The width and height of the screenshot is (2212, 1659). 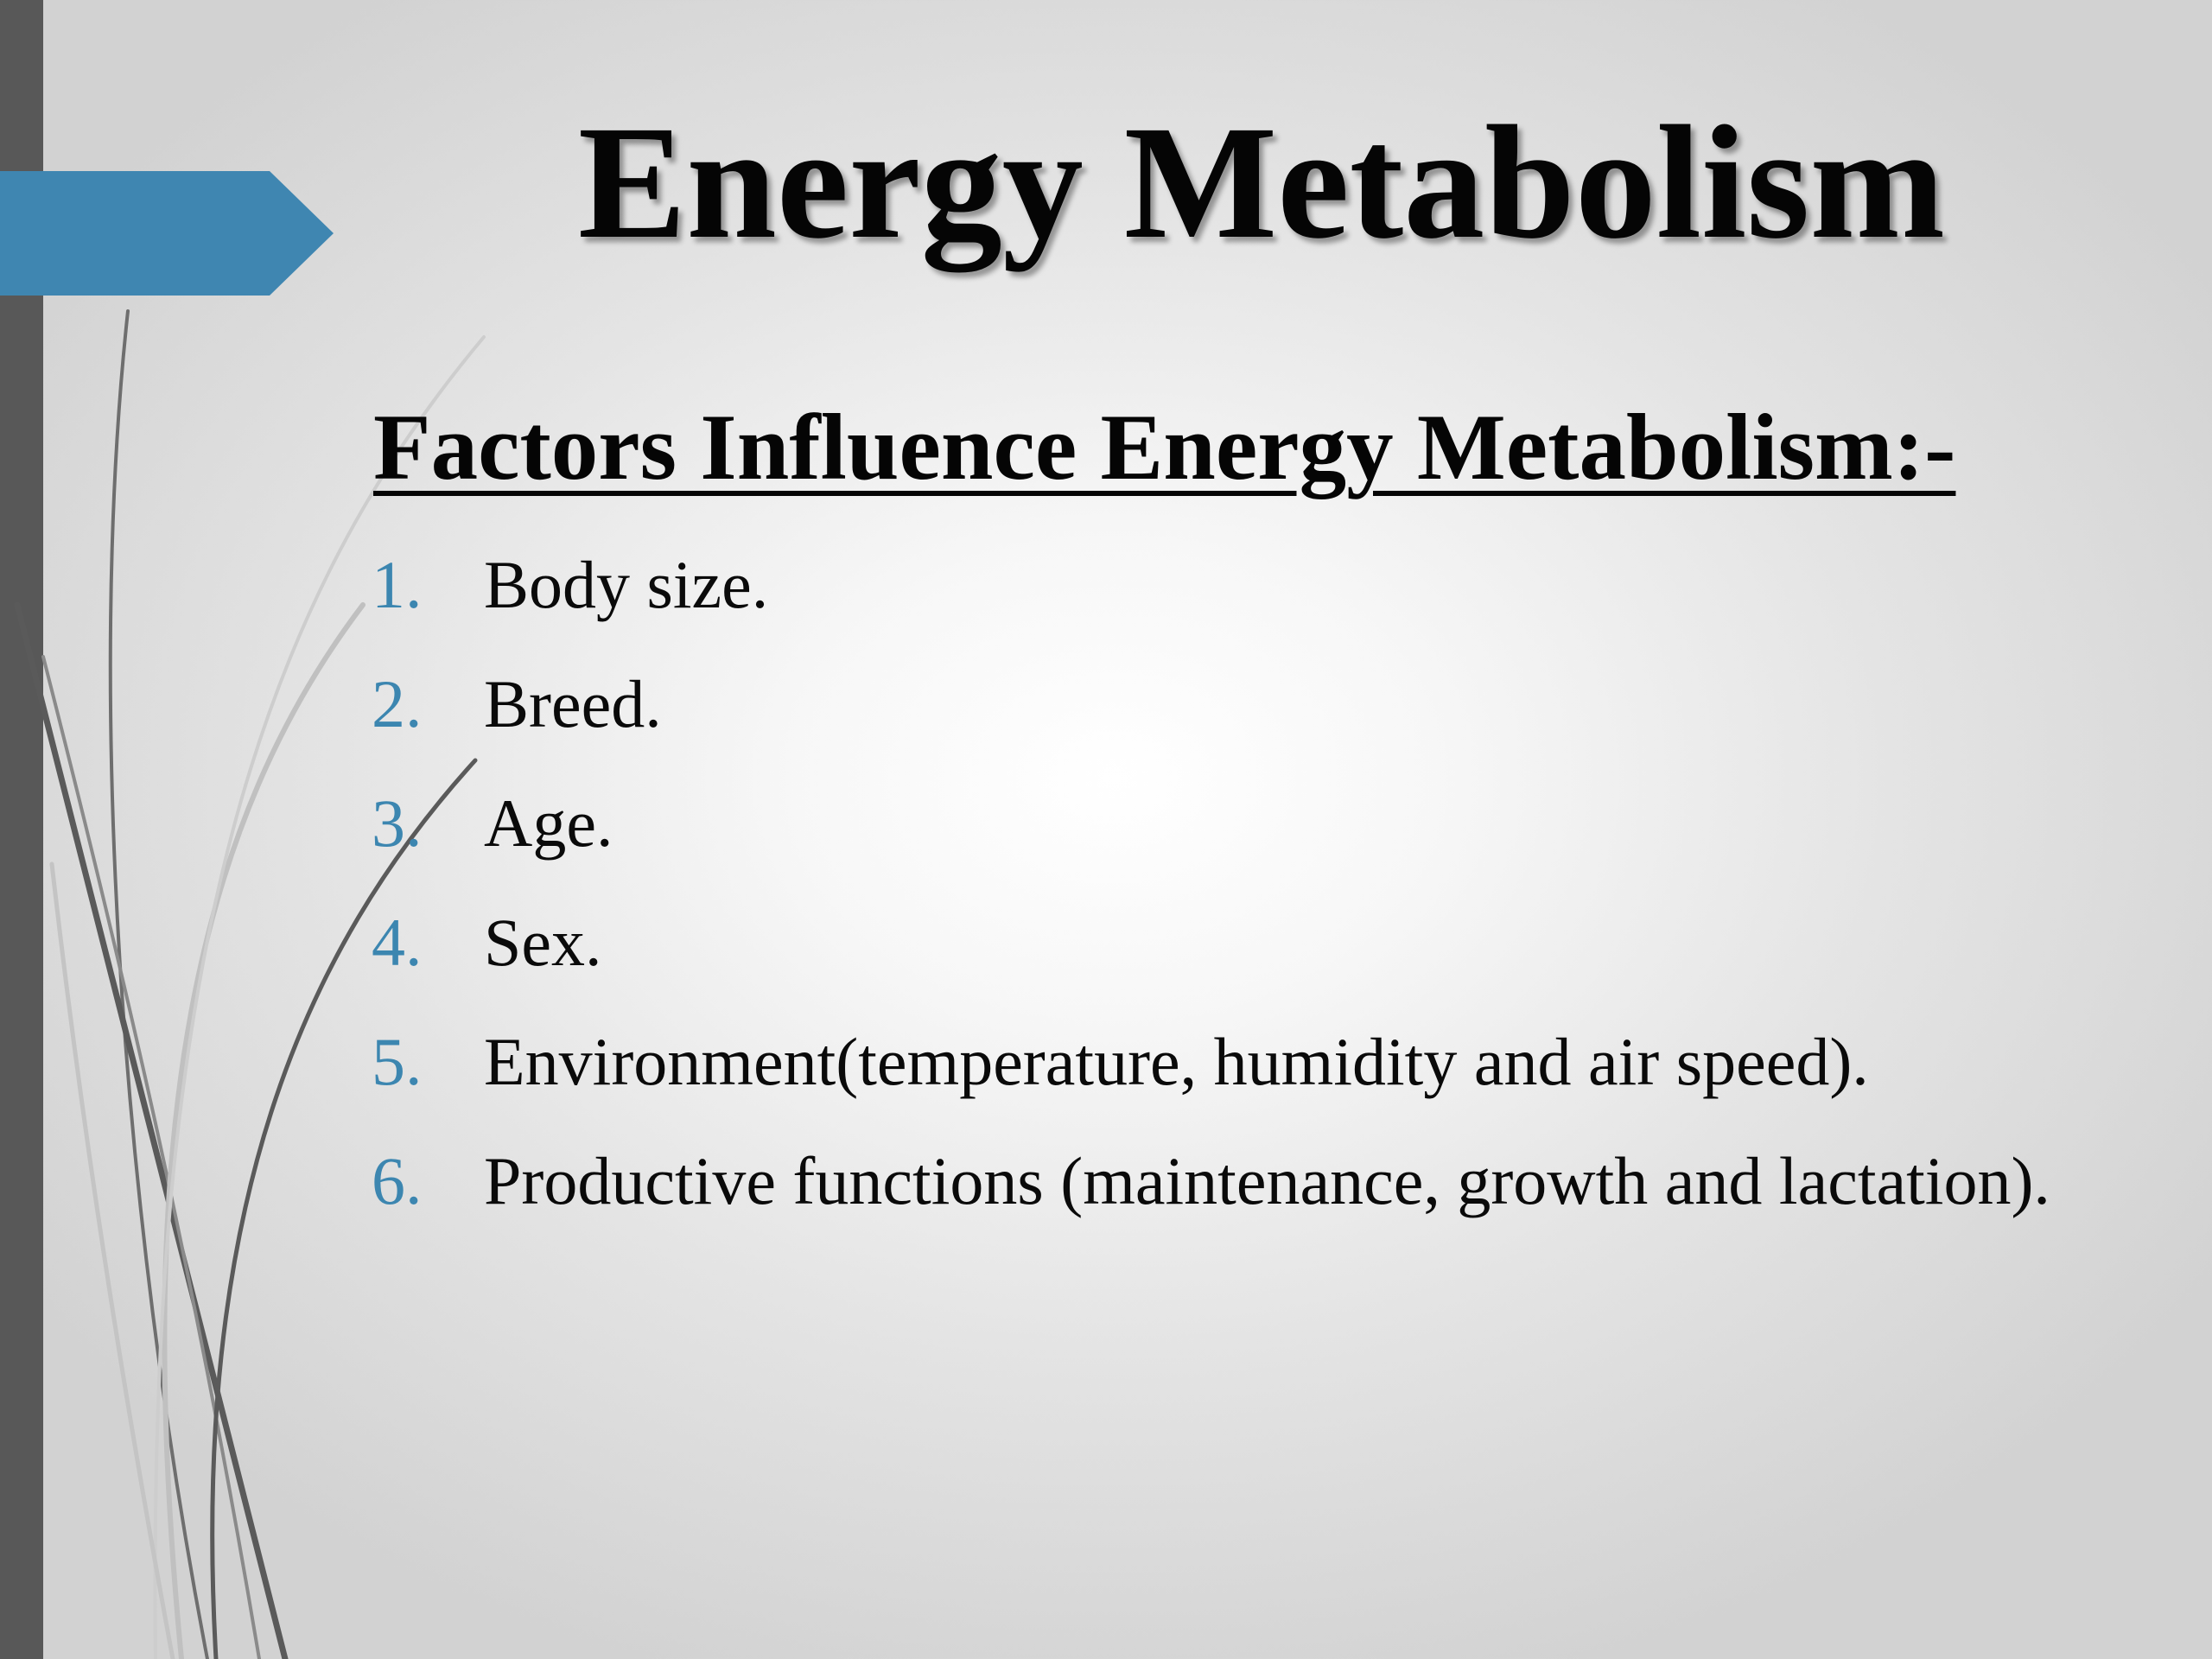 What do you see at coordinates (1214, 943) in the screenshot?
I see `list-item: 4. Sex.` at bounding box center [1214, 943].